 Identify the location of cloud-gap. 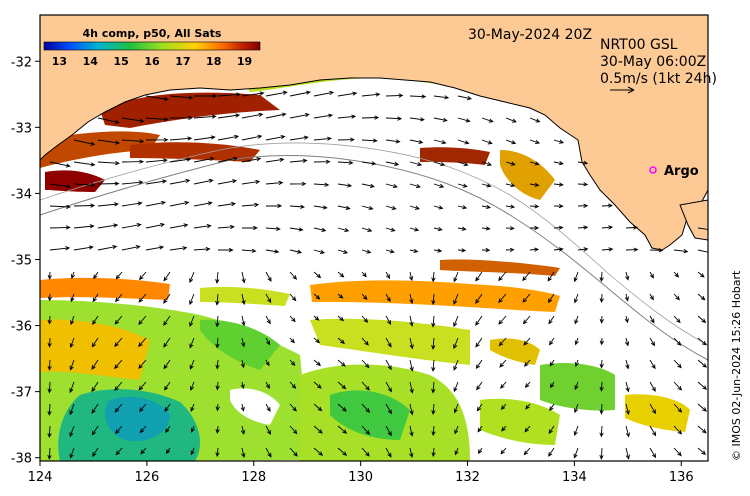
(255, 406).